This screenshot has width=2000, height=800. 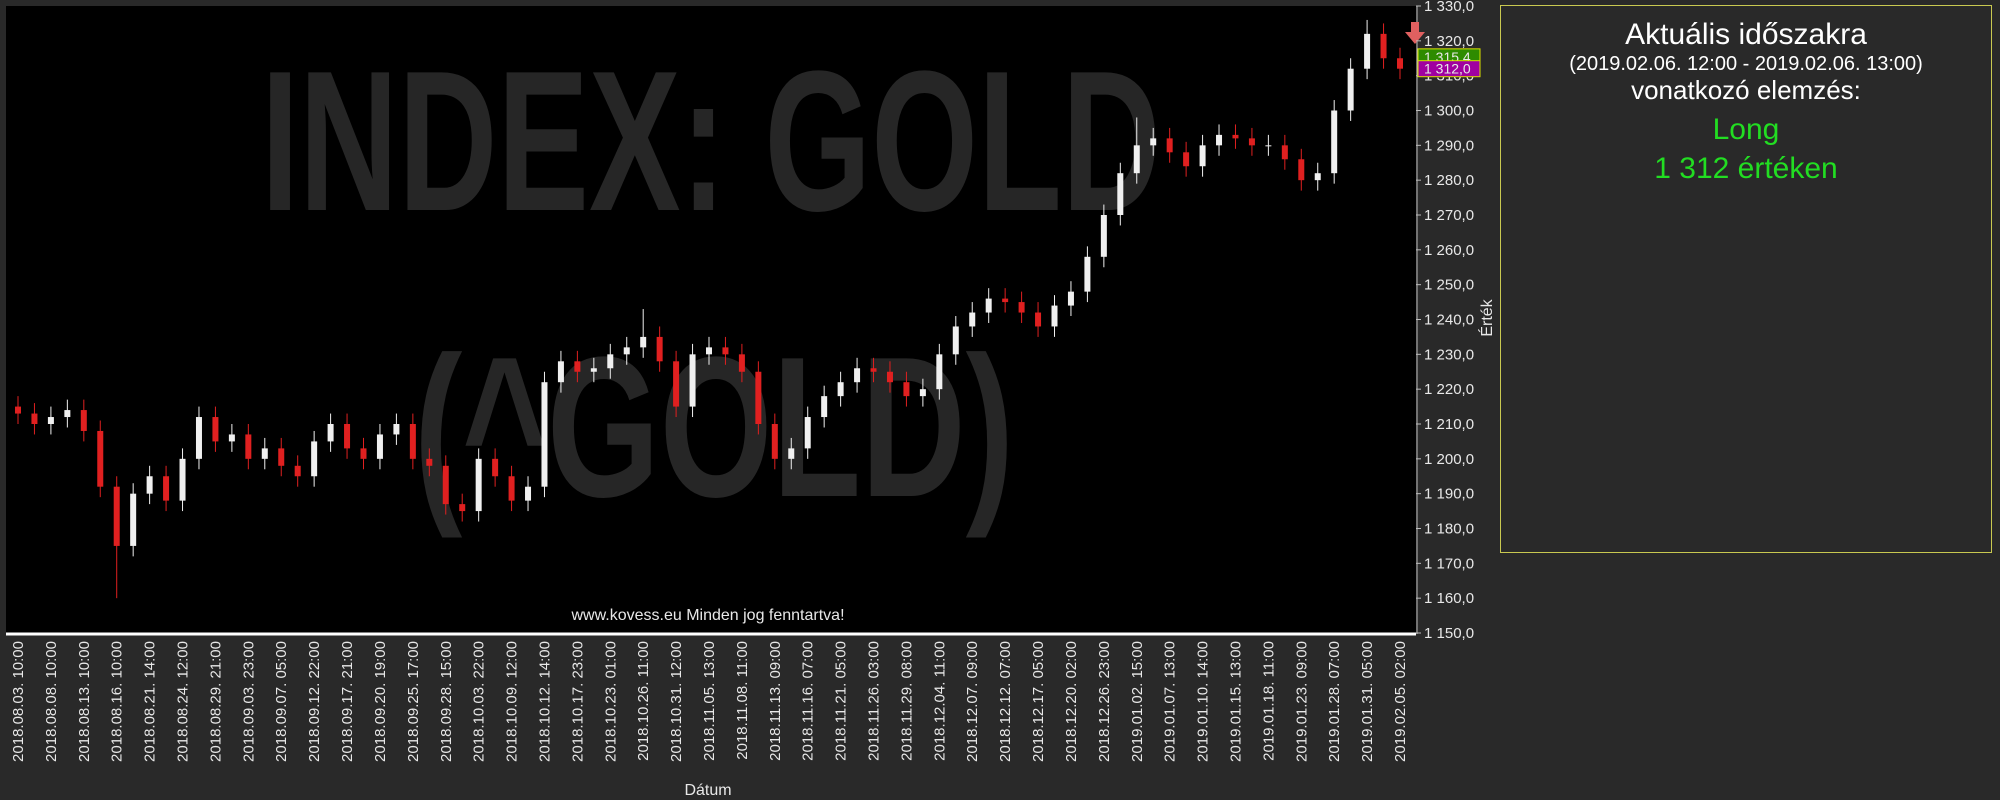 I want to click on x-tick-label: 2018.11.16. 07:00, so click(x=808, y=701).